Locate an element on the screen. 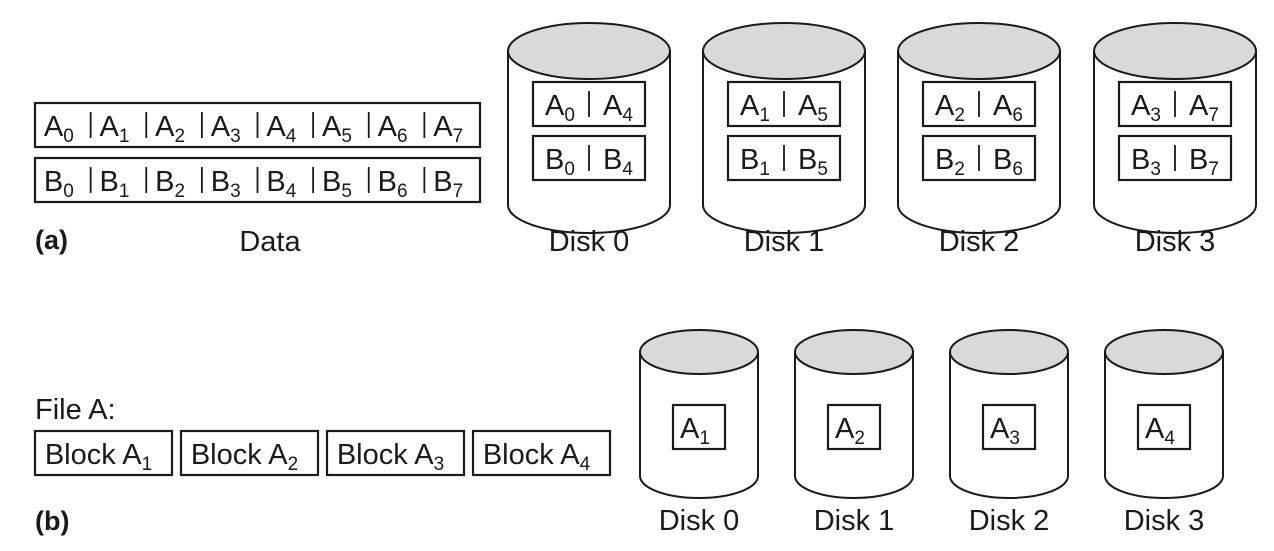 Image resolution: width=1274 pixels, height=551 pixels. disk-stripe-cell: B1 is located at coordinates (755, 162).